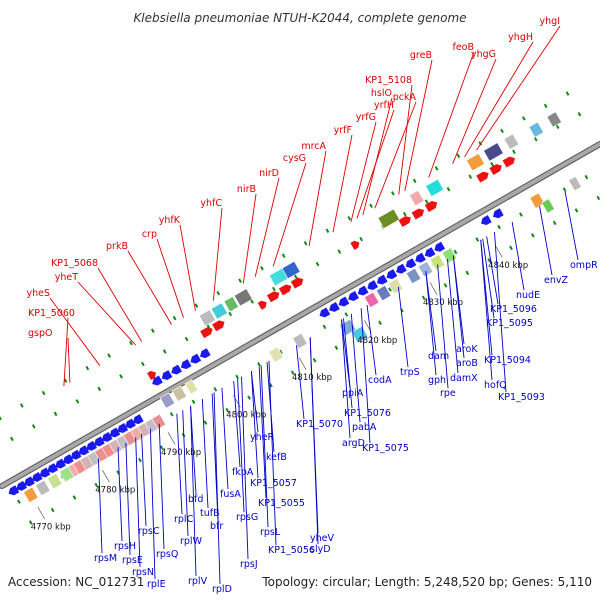 This screenshot has height=600, width=600. Describe the element at coordinates (198, 581) in the screenshot. I see `gene-label: rplV` at that location.